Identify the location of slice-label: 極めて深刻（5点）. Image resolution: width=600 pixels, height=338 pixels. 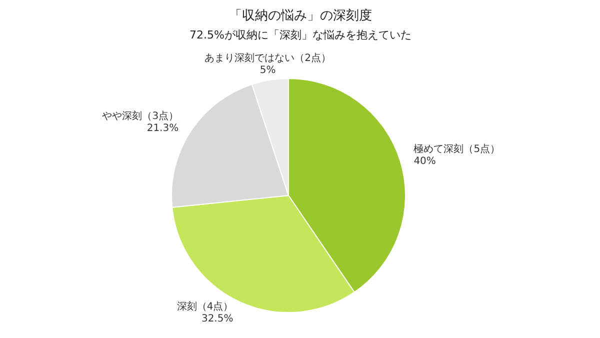
(457, 148).